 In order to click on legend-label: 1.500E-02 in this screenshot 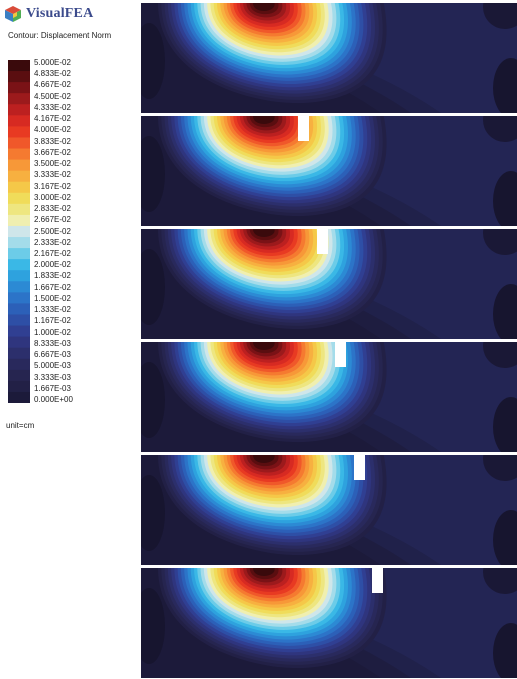, I will do `click(52, 298)`.